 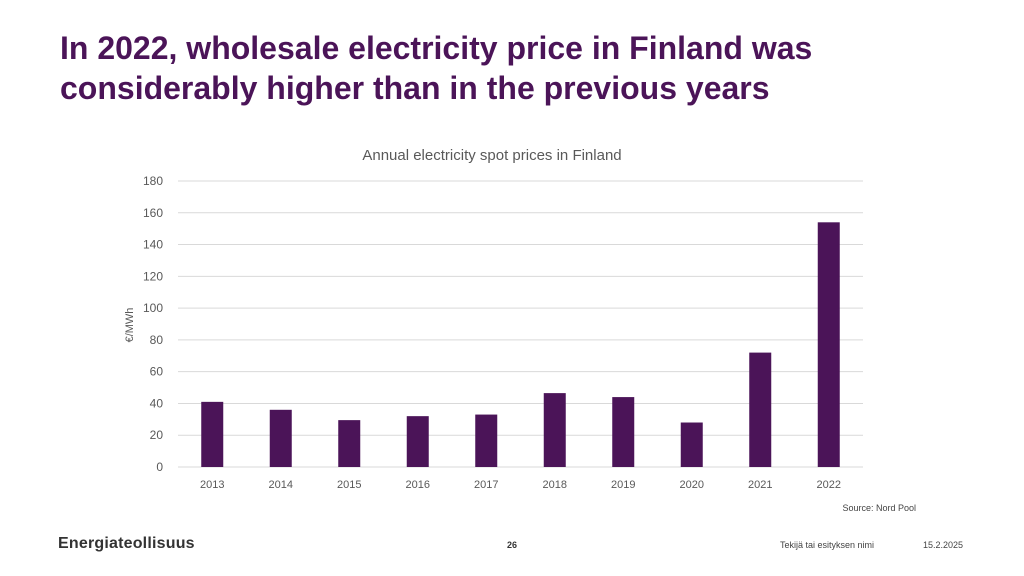 I want to click on bar-2021, so click(x=760, y=409).